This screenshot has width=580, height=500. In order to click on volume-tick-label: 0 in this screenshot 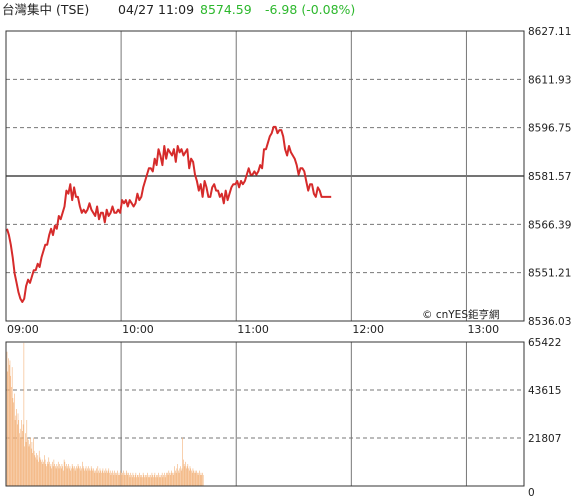, I will do `click(531, 493)`.